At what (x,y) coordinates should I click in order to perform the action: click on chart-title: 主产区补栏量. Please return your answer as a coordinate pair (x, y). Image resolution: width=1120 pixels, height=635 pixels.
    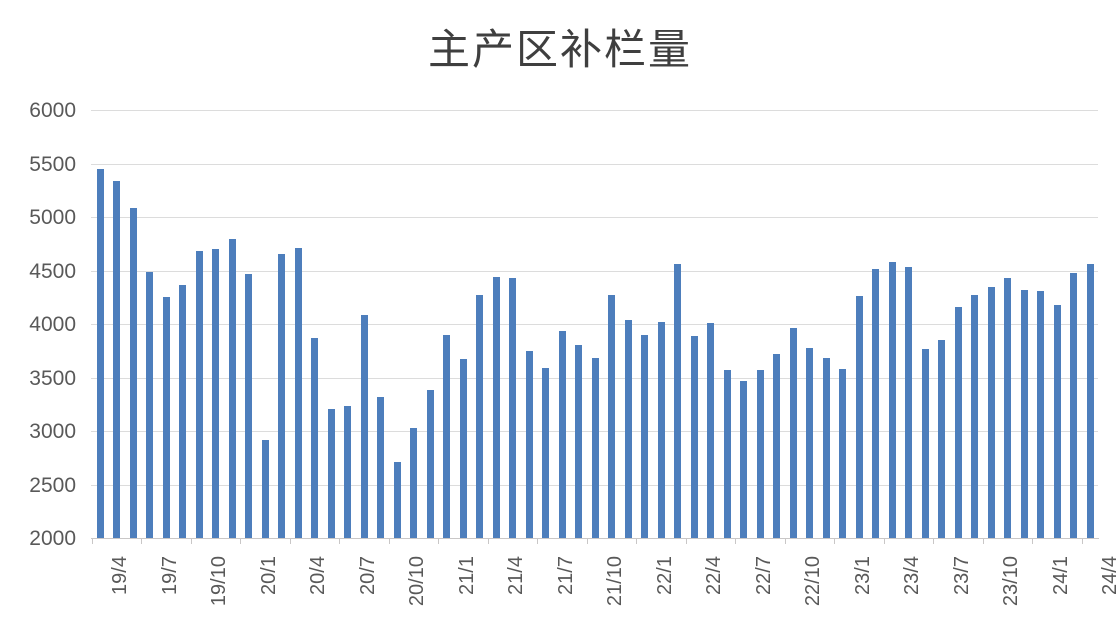
    Looking at the image, I should click on (559, 51).